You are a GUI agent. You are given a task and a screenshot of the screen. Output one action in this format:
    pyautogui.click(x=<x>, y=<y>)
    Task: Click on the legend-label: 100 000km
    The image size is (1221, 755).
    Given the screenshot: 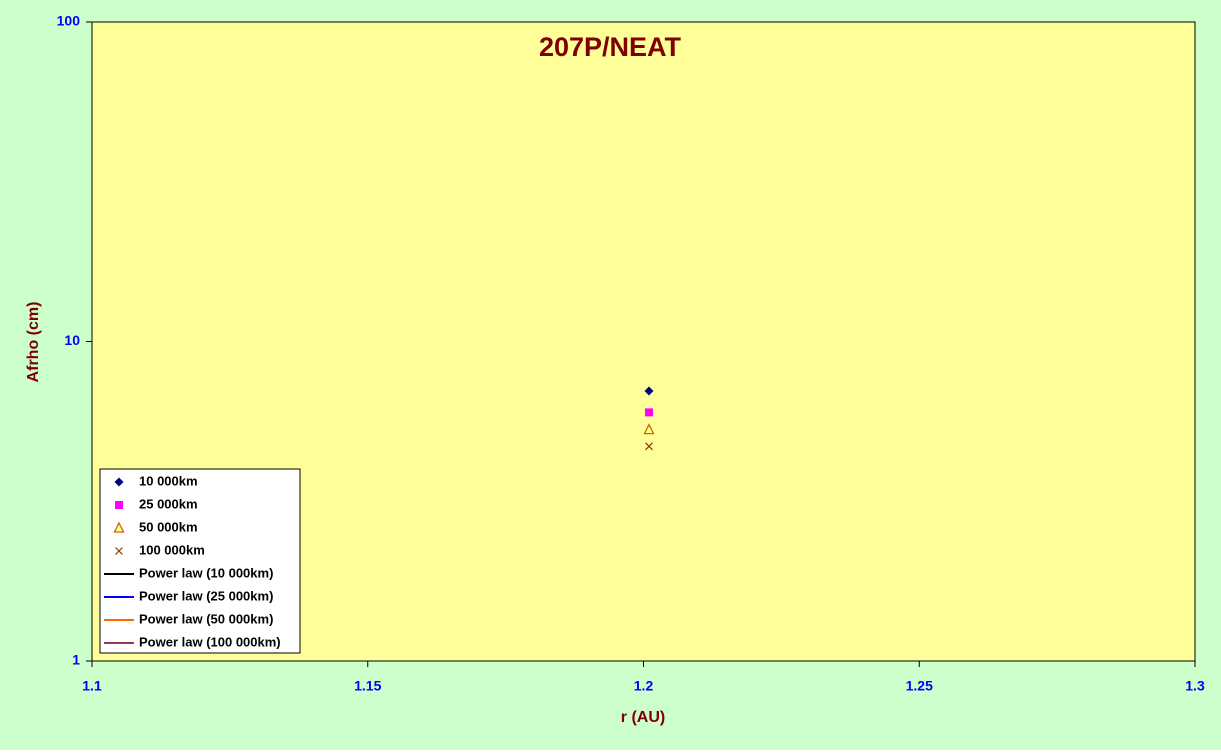 What is the action you would take?
    pyautogui.click(x=172, y=549)
    